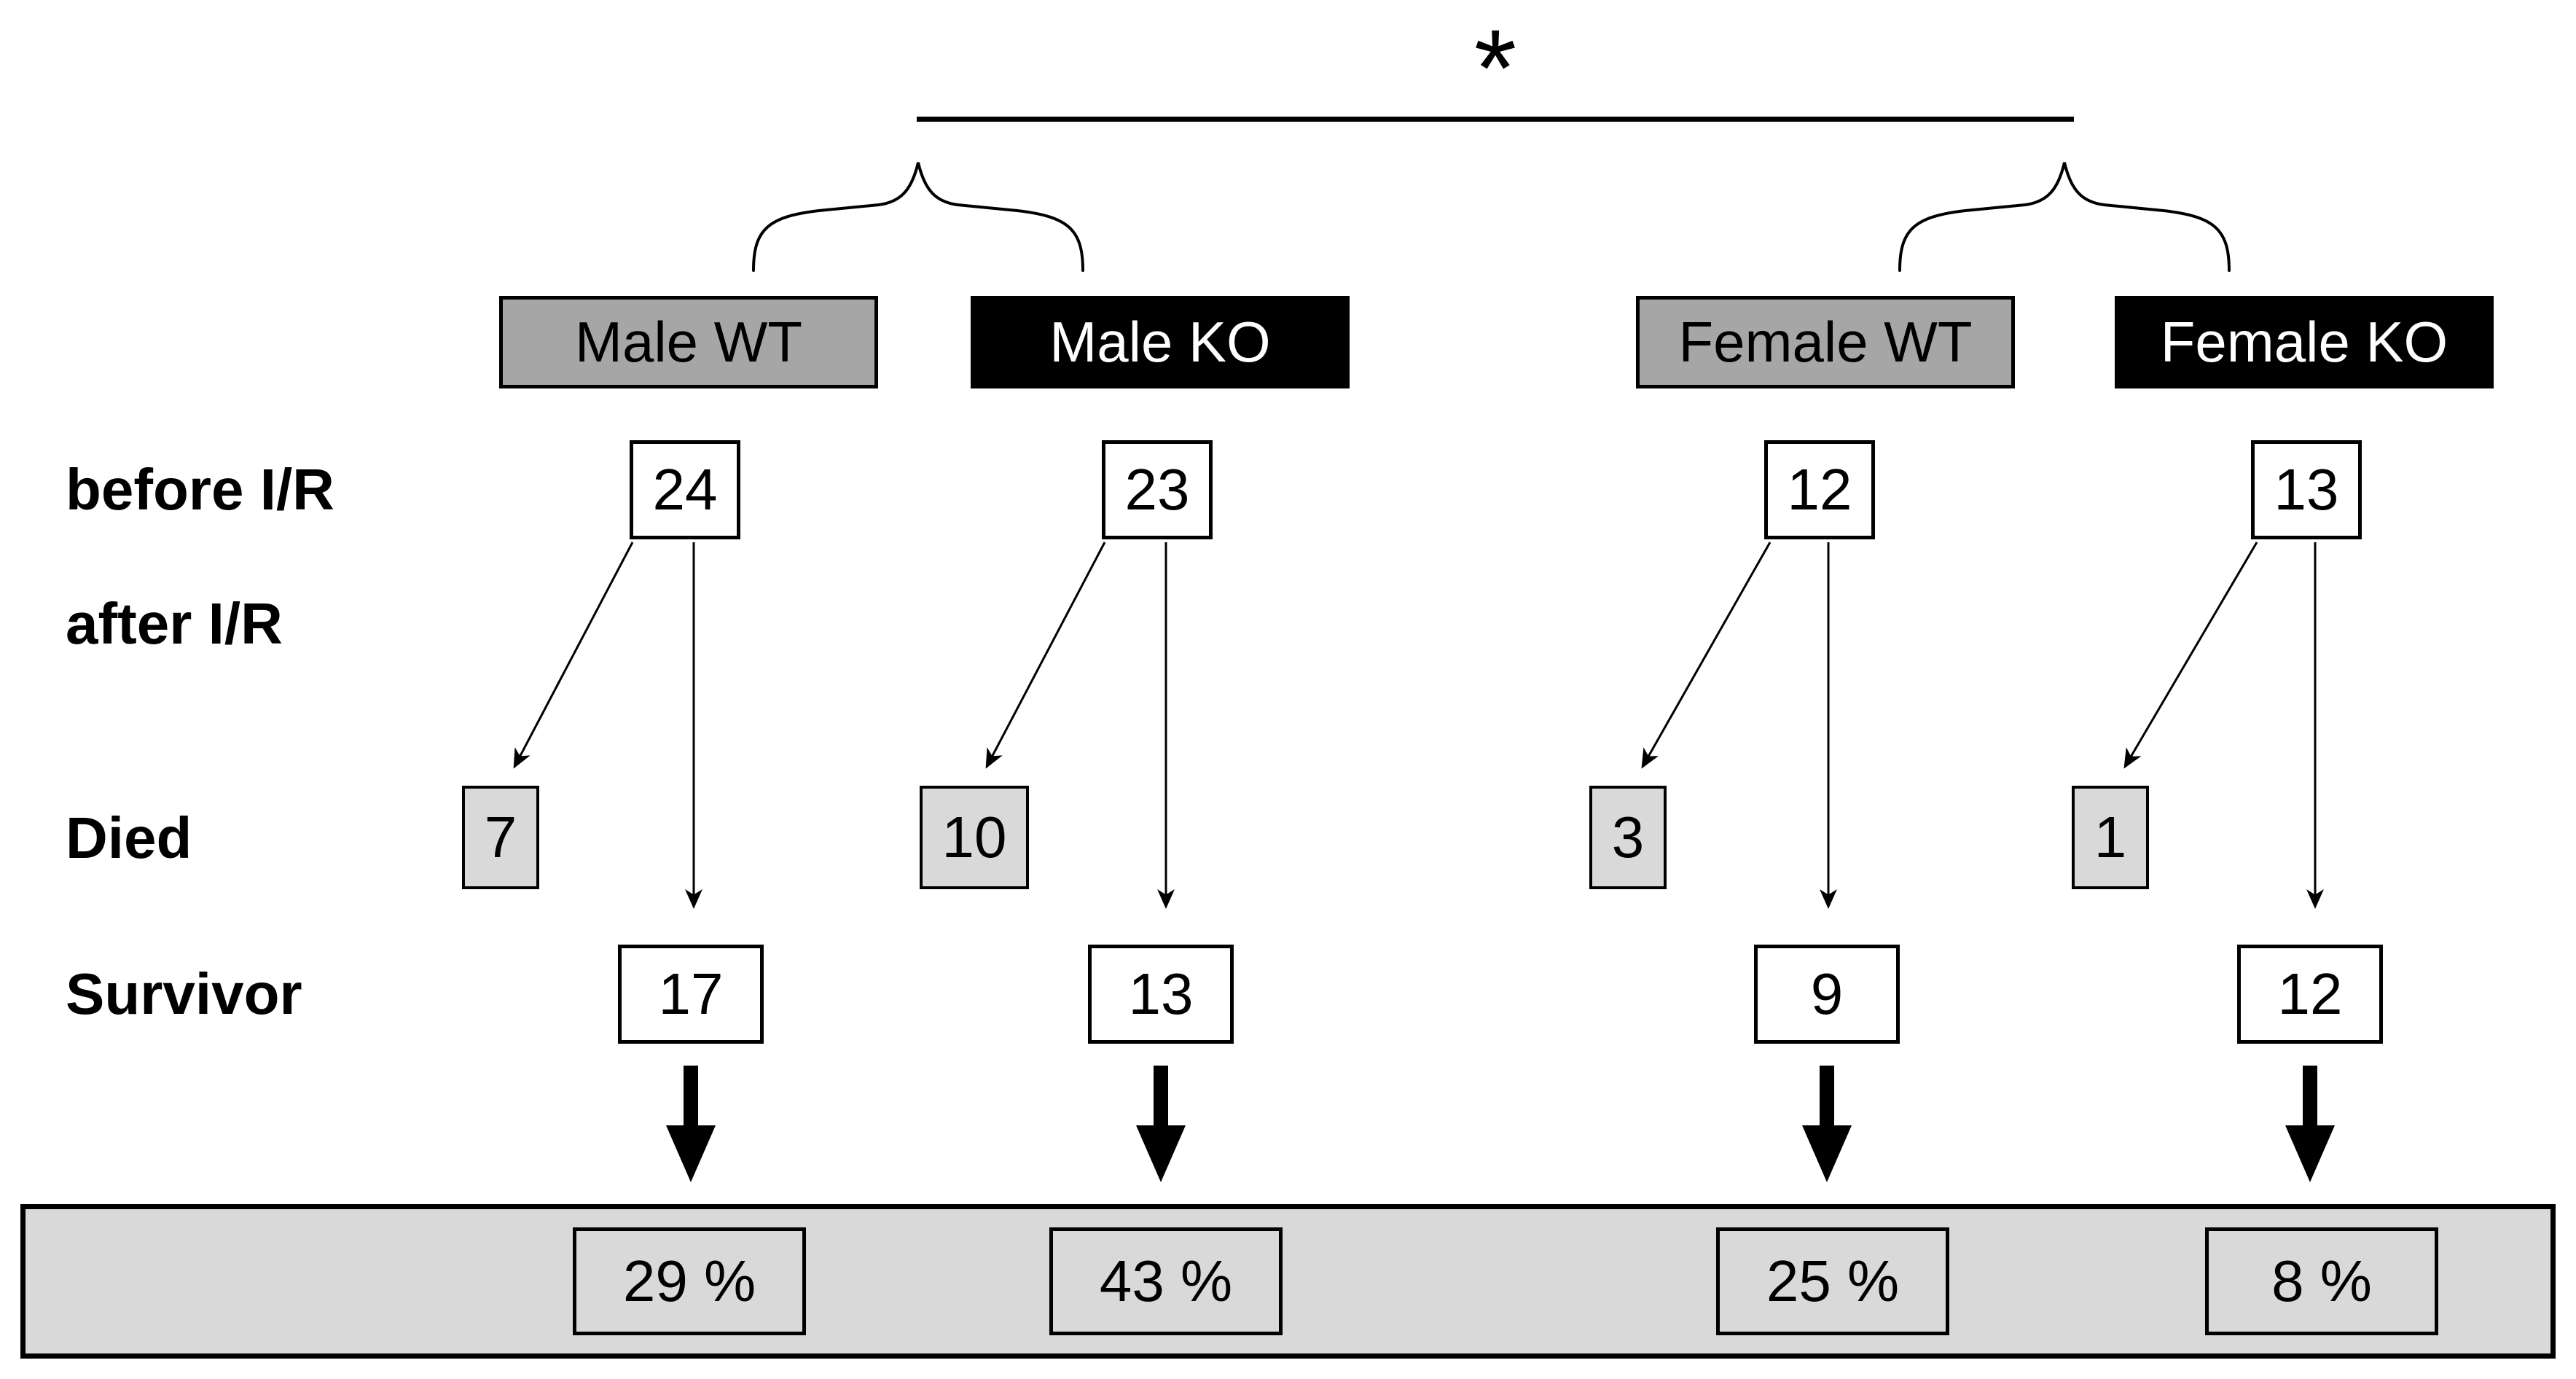 The image size is (2576, 1379). Describe the element at coordinates (500, 837) in the screenshot. I see `died-count-male-wt: 7` at that location.